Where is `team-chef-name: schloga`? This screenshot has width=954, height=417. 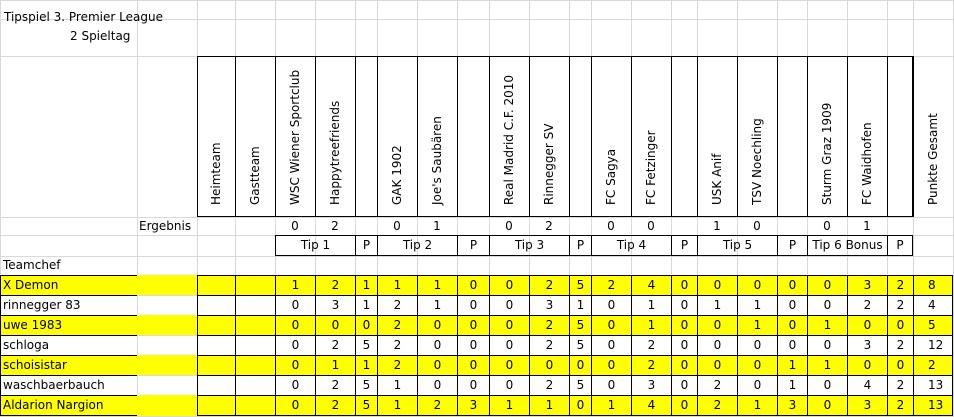
team-chef-name: schloga is located at coordinates (68, 345).